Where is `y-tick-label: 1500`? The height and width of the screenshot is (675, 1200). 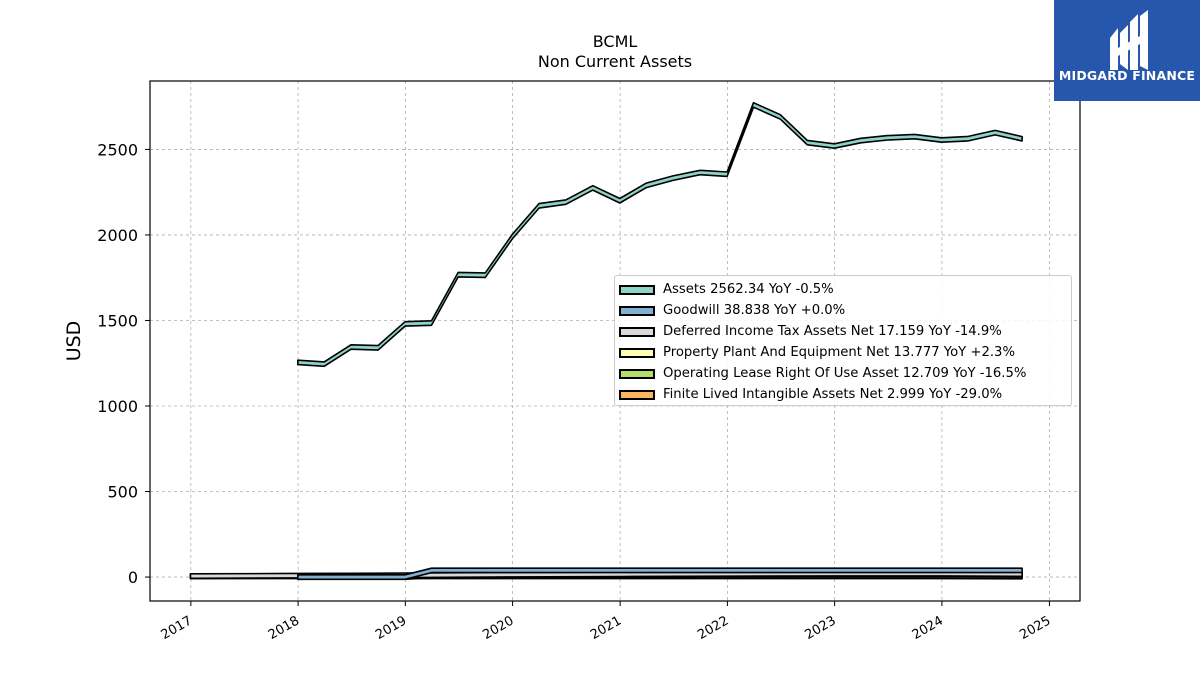 y-tick-label: 1500 is located at coordinates (117, 320).